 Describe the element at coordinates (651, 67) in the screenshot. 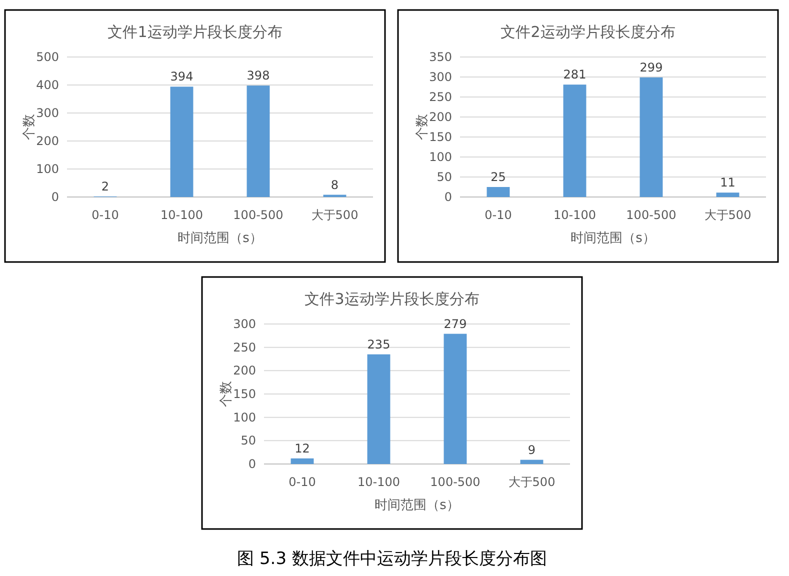

I see `data-label: 299` at that location.